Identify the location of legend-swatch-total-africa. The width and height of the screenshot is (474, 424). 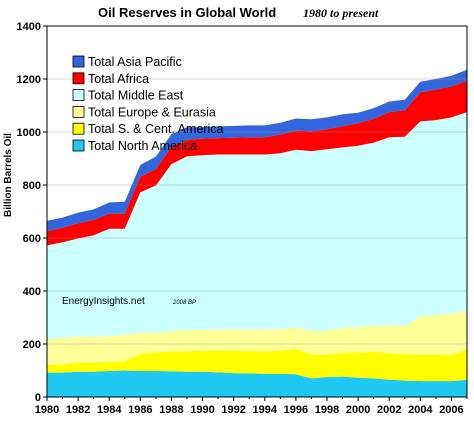
(78, 78).